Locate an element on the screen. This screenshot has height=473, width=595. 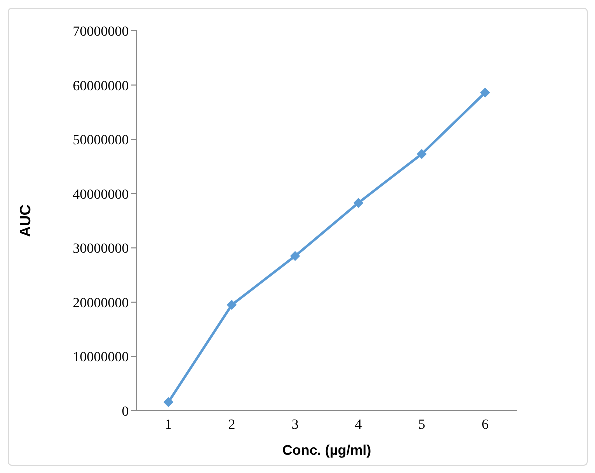
y-tick-label: 10000000 is located at coordinates (101, 358).